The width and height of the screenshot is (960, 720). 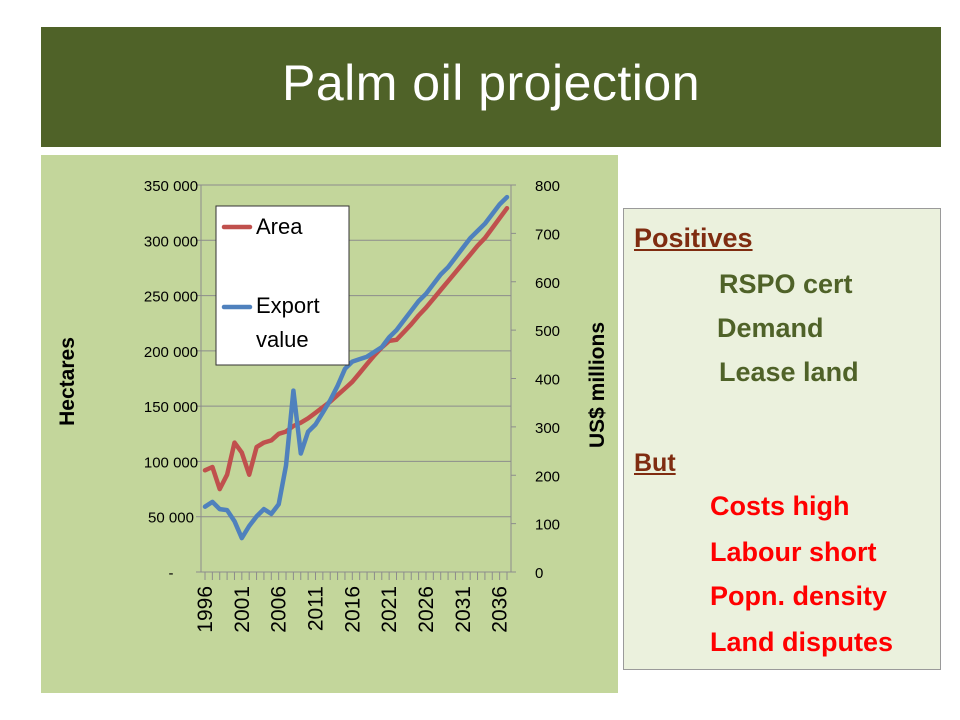 What do you see at coordinates (547, 476) in the screenshot?
I see `right-tick-label: 200` at bounding box center [547, 476].